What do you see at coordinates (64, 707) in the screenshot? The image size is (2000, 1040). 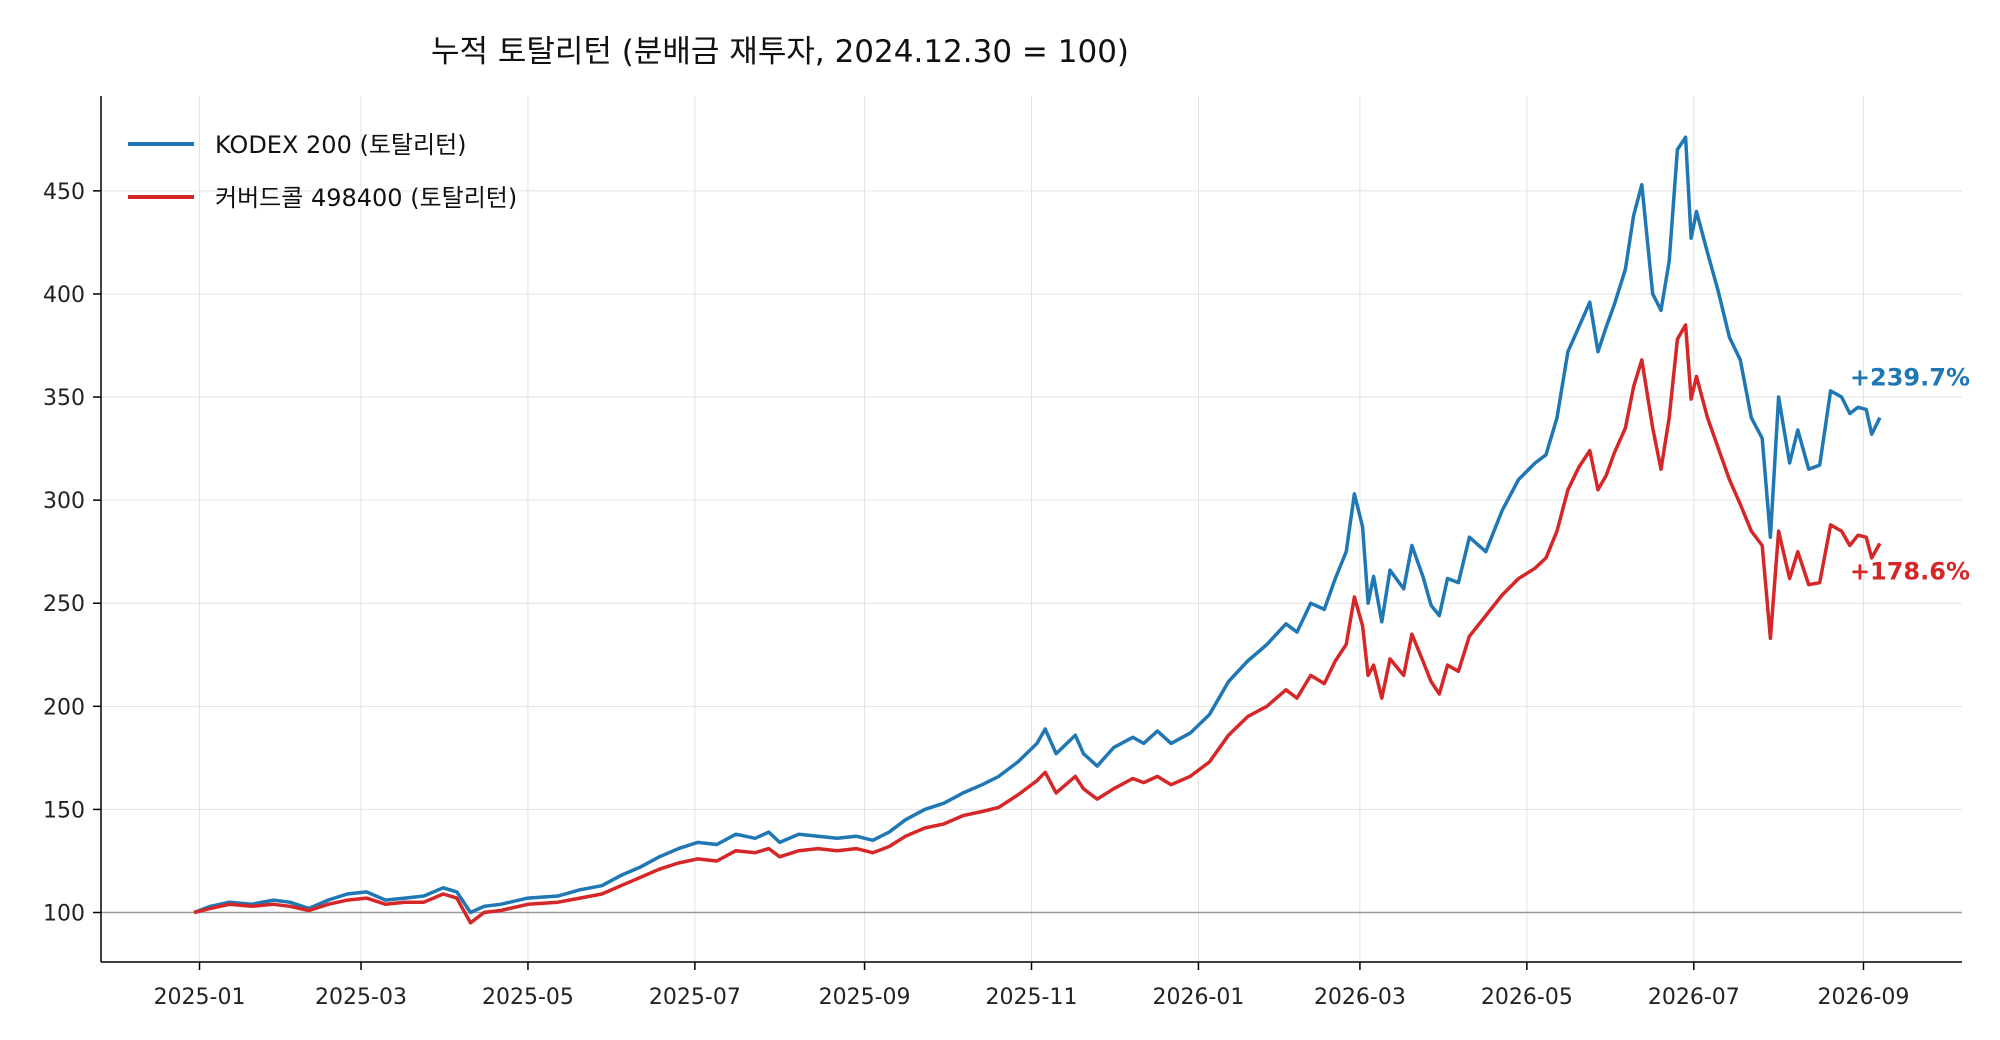 I see `y-tick-label: 200` at bounding box center [64, 707].